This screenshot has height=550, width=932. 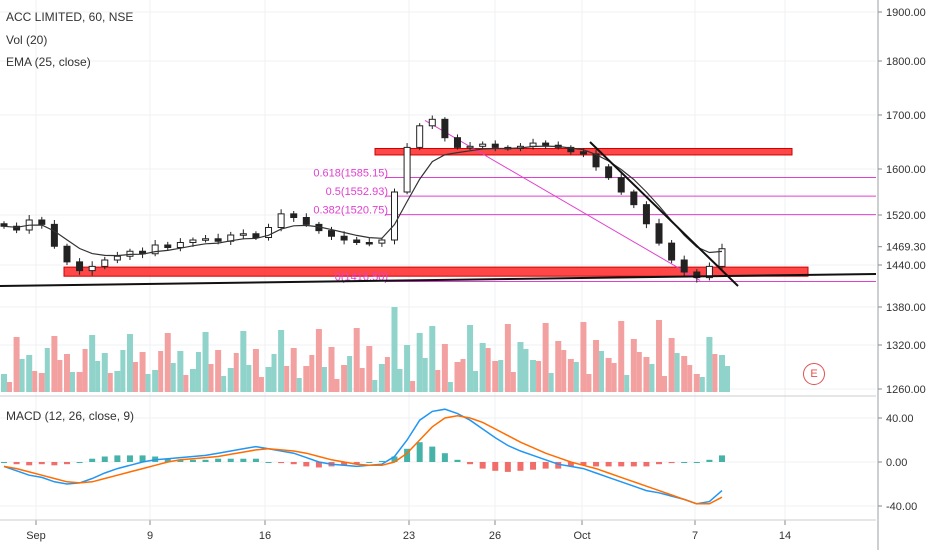 What do you see at coordinates (664, 214) in the screenshot?
I see `resistance-trendline` at bounding box center [664, 214].